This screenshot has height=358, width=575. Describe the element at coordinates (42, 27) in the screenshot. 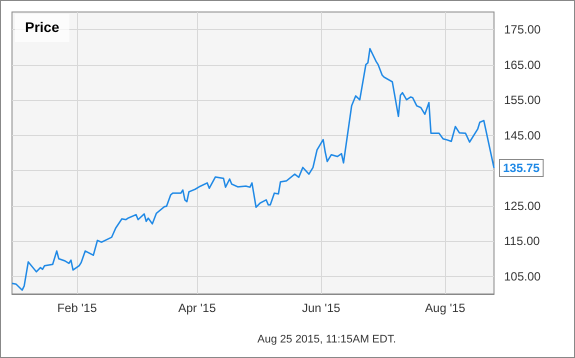

I see `text: Price` at that location.